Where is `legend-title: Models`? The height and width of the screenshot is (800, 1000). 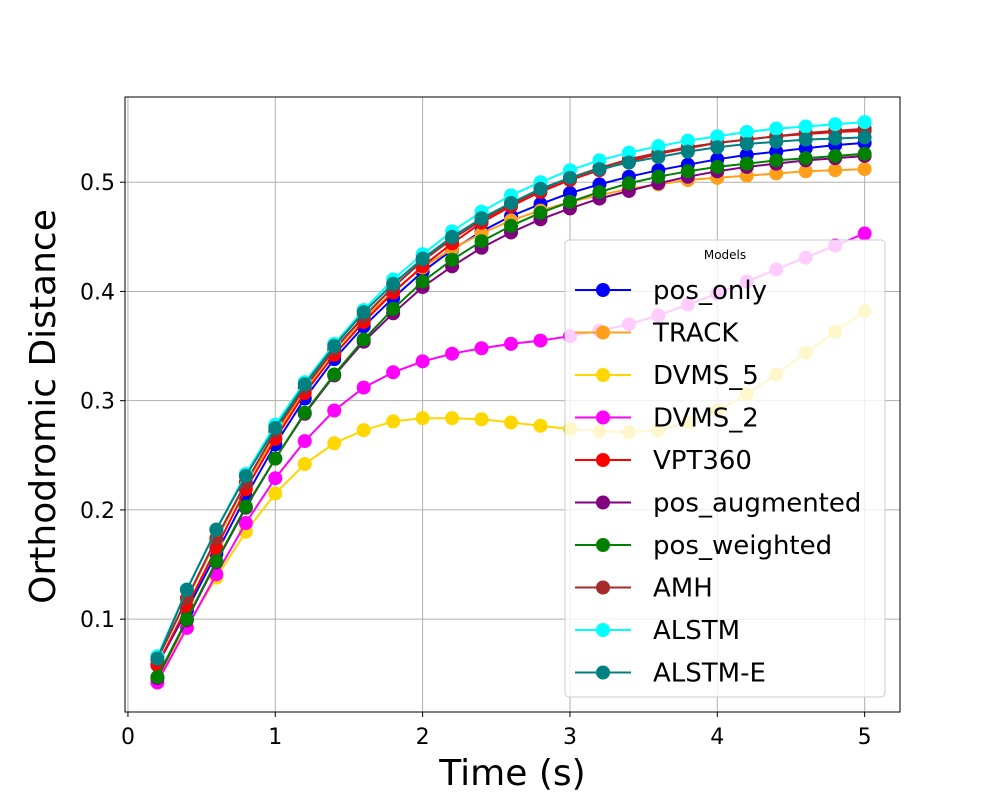 legend-title: Models is located at coordinates (725, 255).